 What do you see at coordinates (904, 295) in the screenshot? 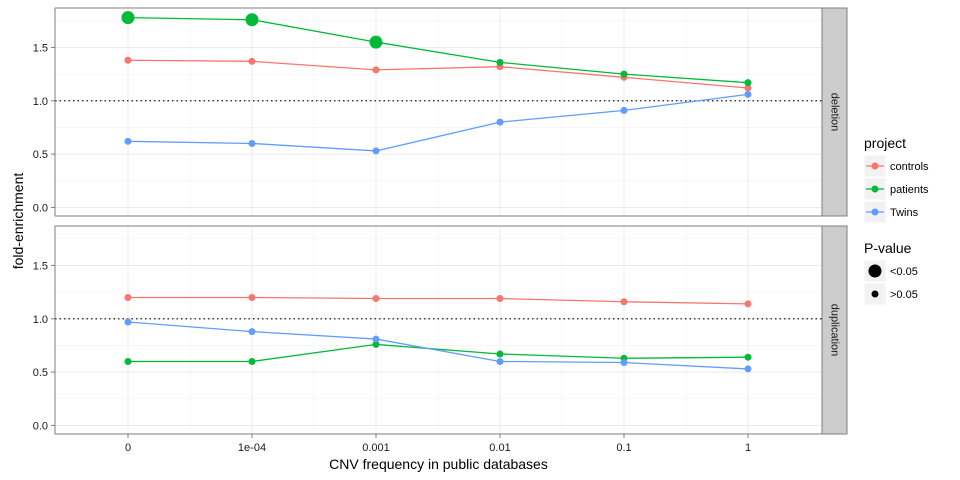
I see `legend-label-pvalue: >0.05` at bounding box center [904, 295].